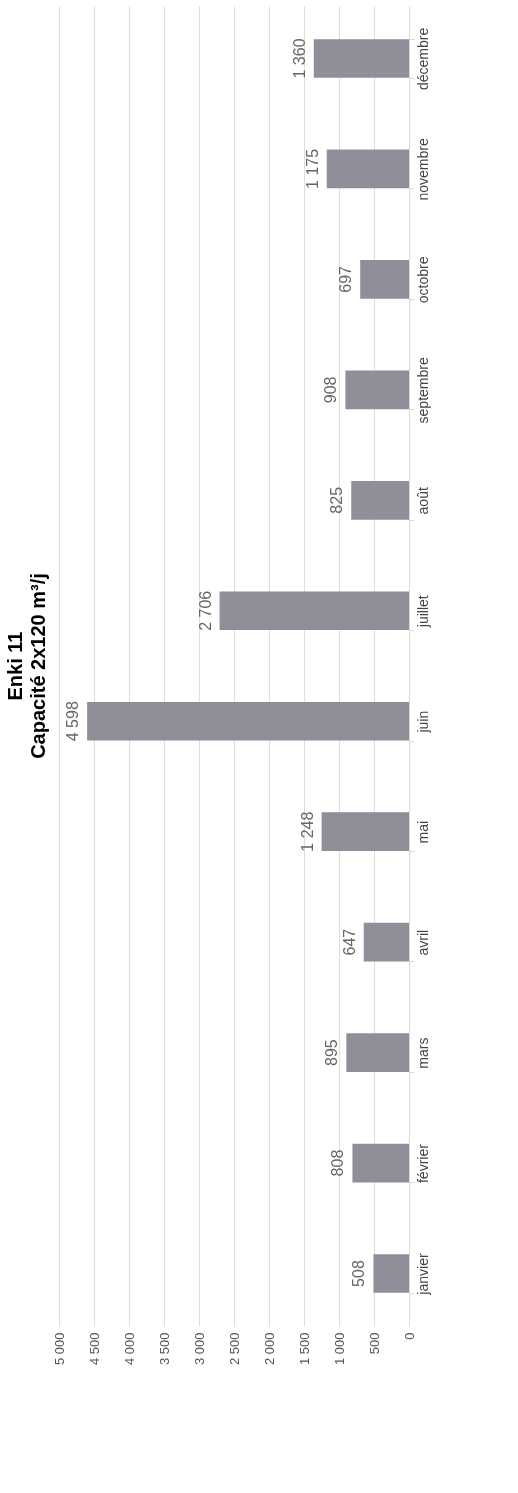 This screenshot has width=518, height=1493. Describe the element at coordinates (422, 612) in the screenshot. I see `y-tick-label: juillet` at that location.